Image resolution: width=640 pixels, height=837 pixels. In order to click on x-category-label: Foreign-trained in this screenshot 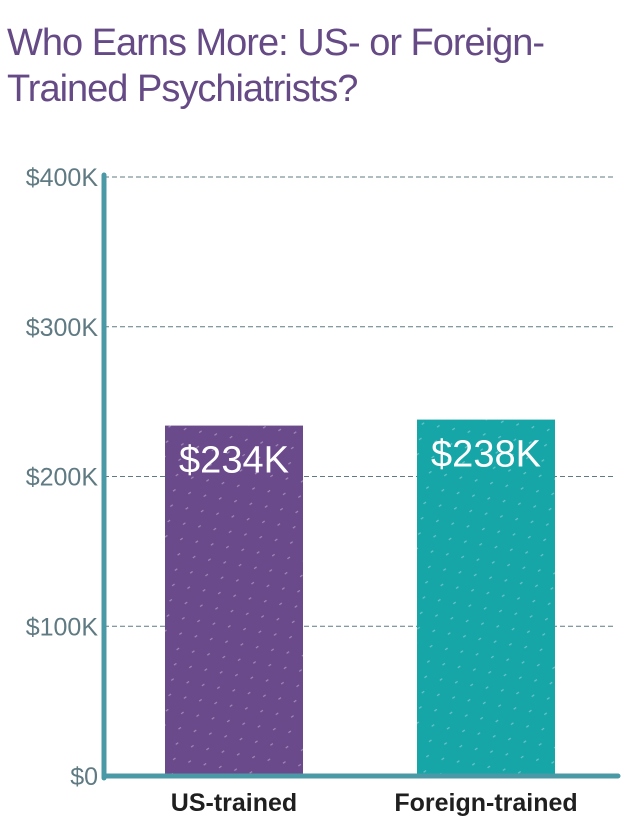, I will do `click(485, 803)`.